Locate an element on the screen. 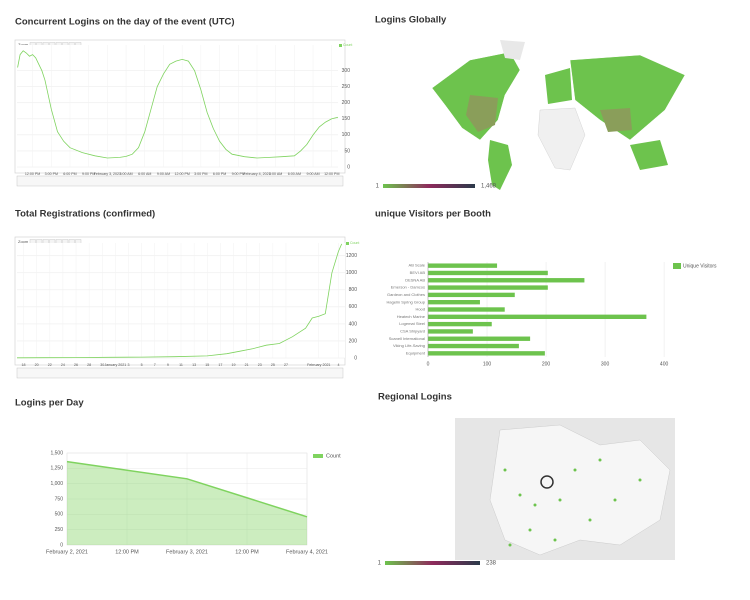 The image size is (750, 600). x-tick-label: 400 is located at coordinates (664, 364).